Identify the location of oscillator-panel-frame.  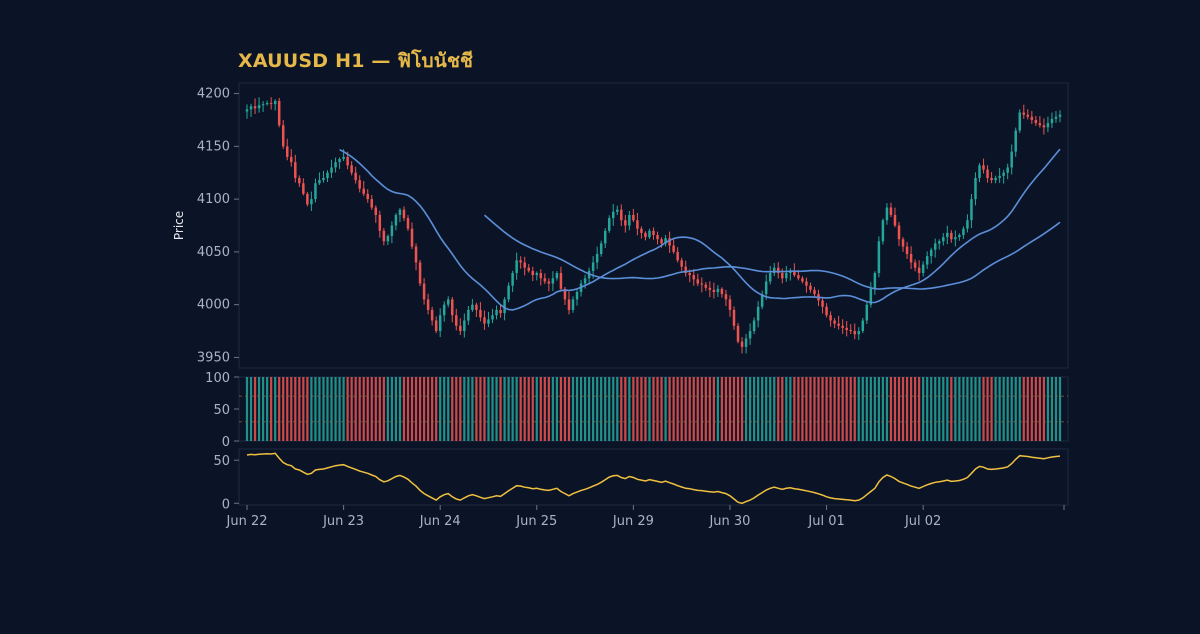
(653, 477).